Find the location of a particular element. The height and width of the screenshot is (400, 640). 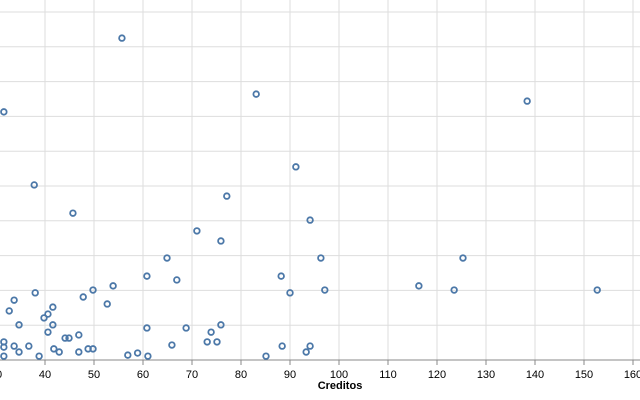

x-tick-label: 150 is located at coordinates (584, 375).